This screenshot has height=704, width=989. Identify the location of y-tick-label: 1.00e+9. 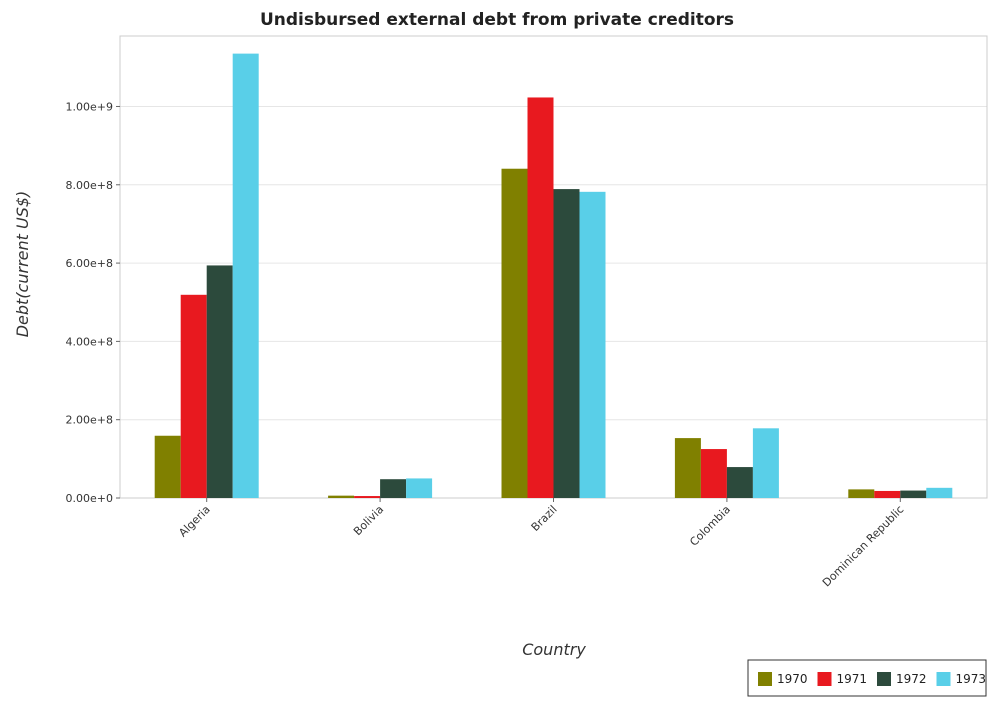
(89, 106).